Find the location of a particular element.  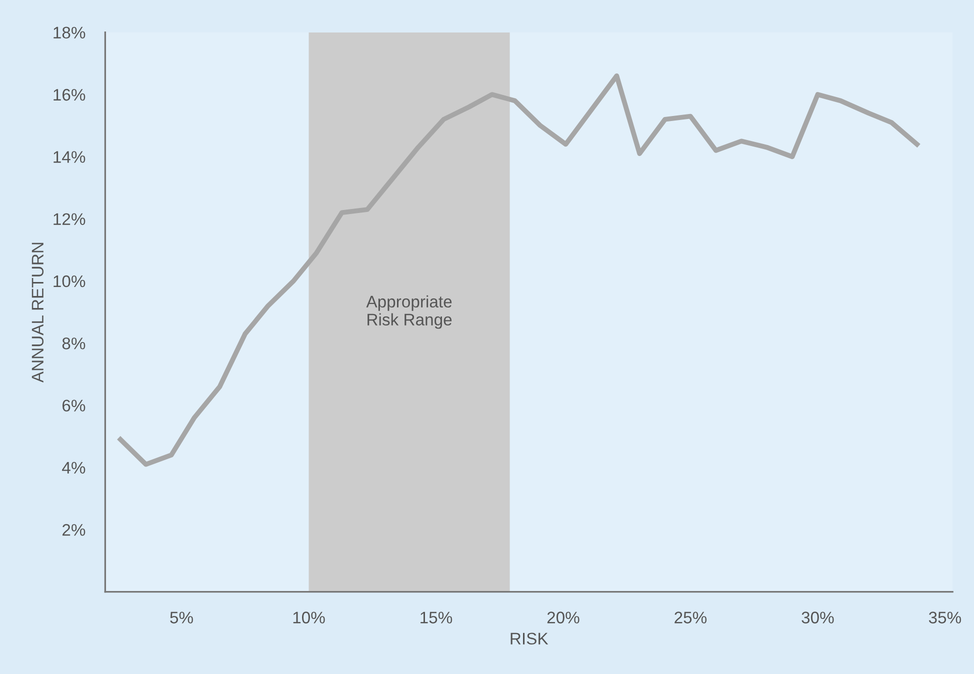

y-tick-label: 10% is located at coordinates (70, 281).